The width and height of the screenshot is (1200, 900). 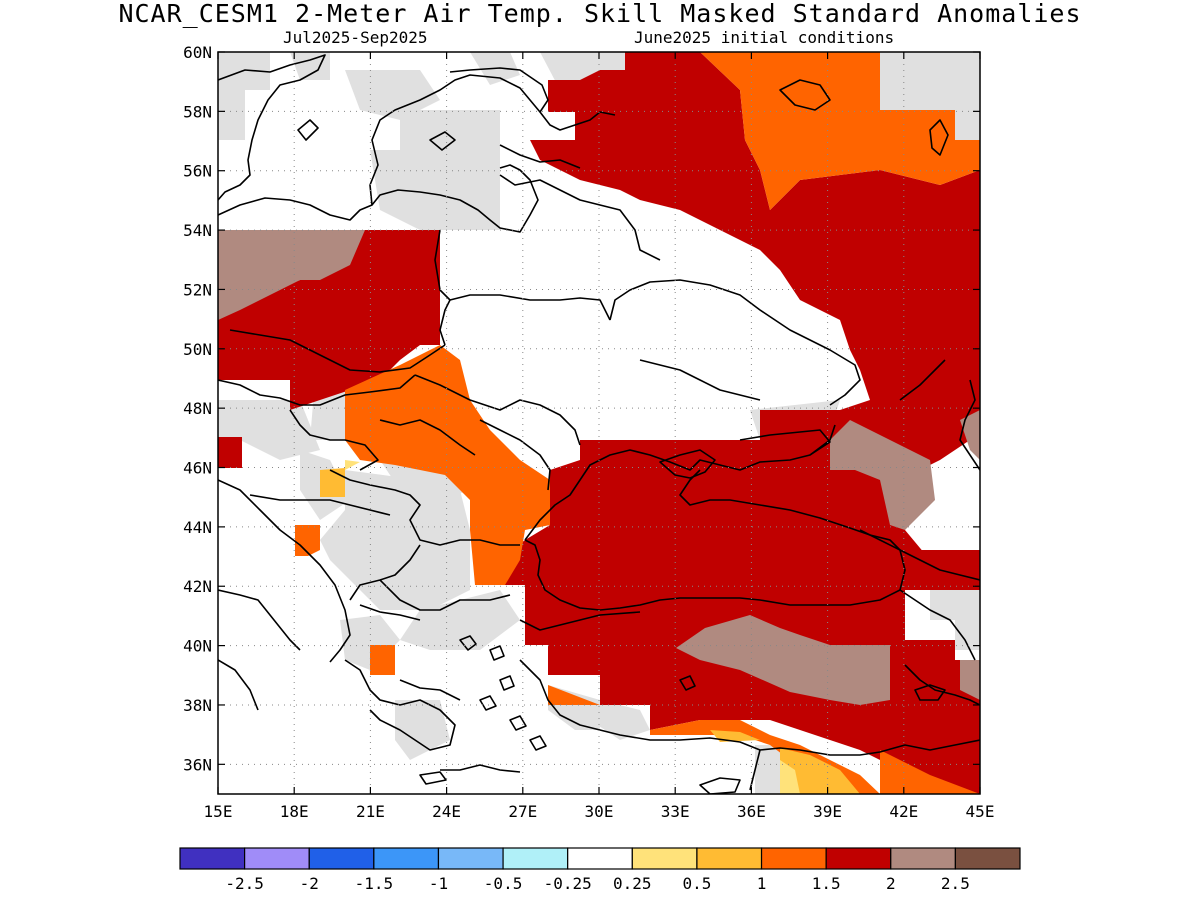 I want to click on colorbar-label: -0.25, so click(x=568, y=883).